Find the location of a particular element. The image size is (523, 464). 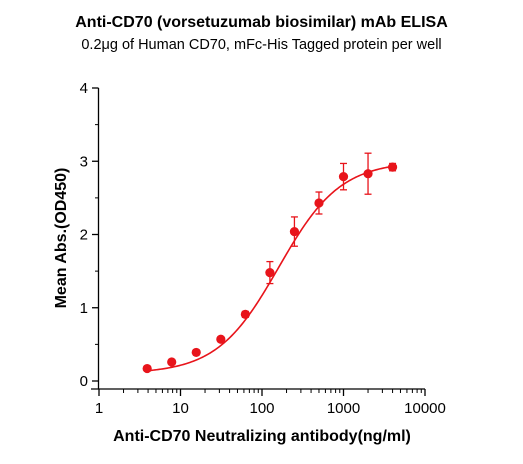

y-tick-label: 1 is located at coordinates (84, 308).